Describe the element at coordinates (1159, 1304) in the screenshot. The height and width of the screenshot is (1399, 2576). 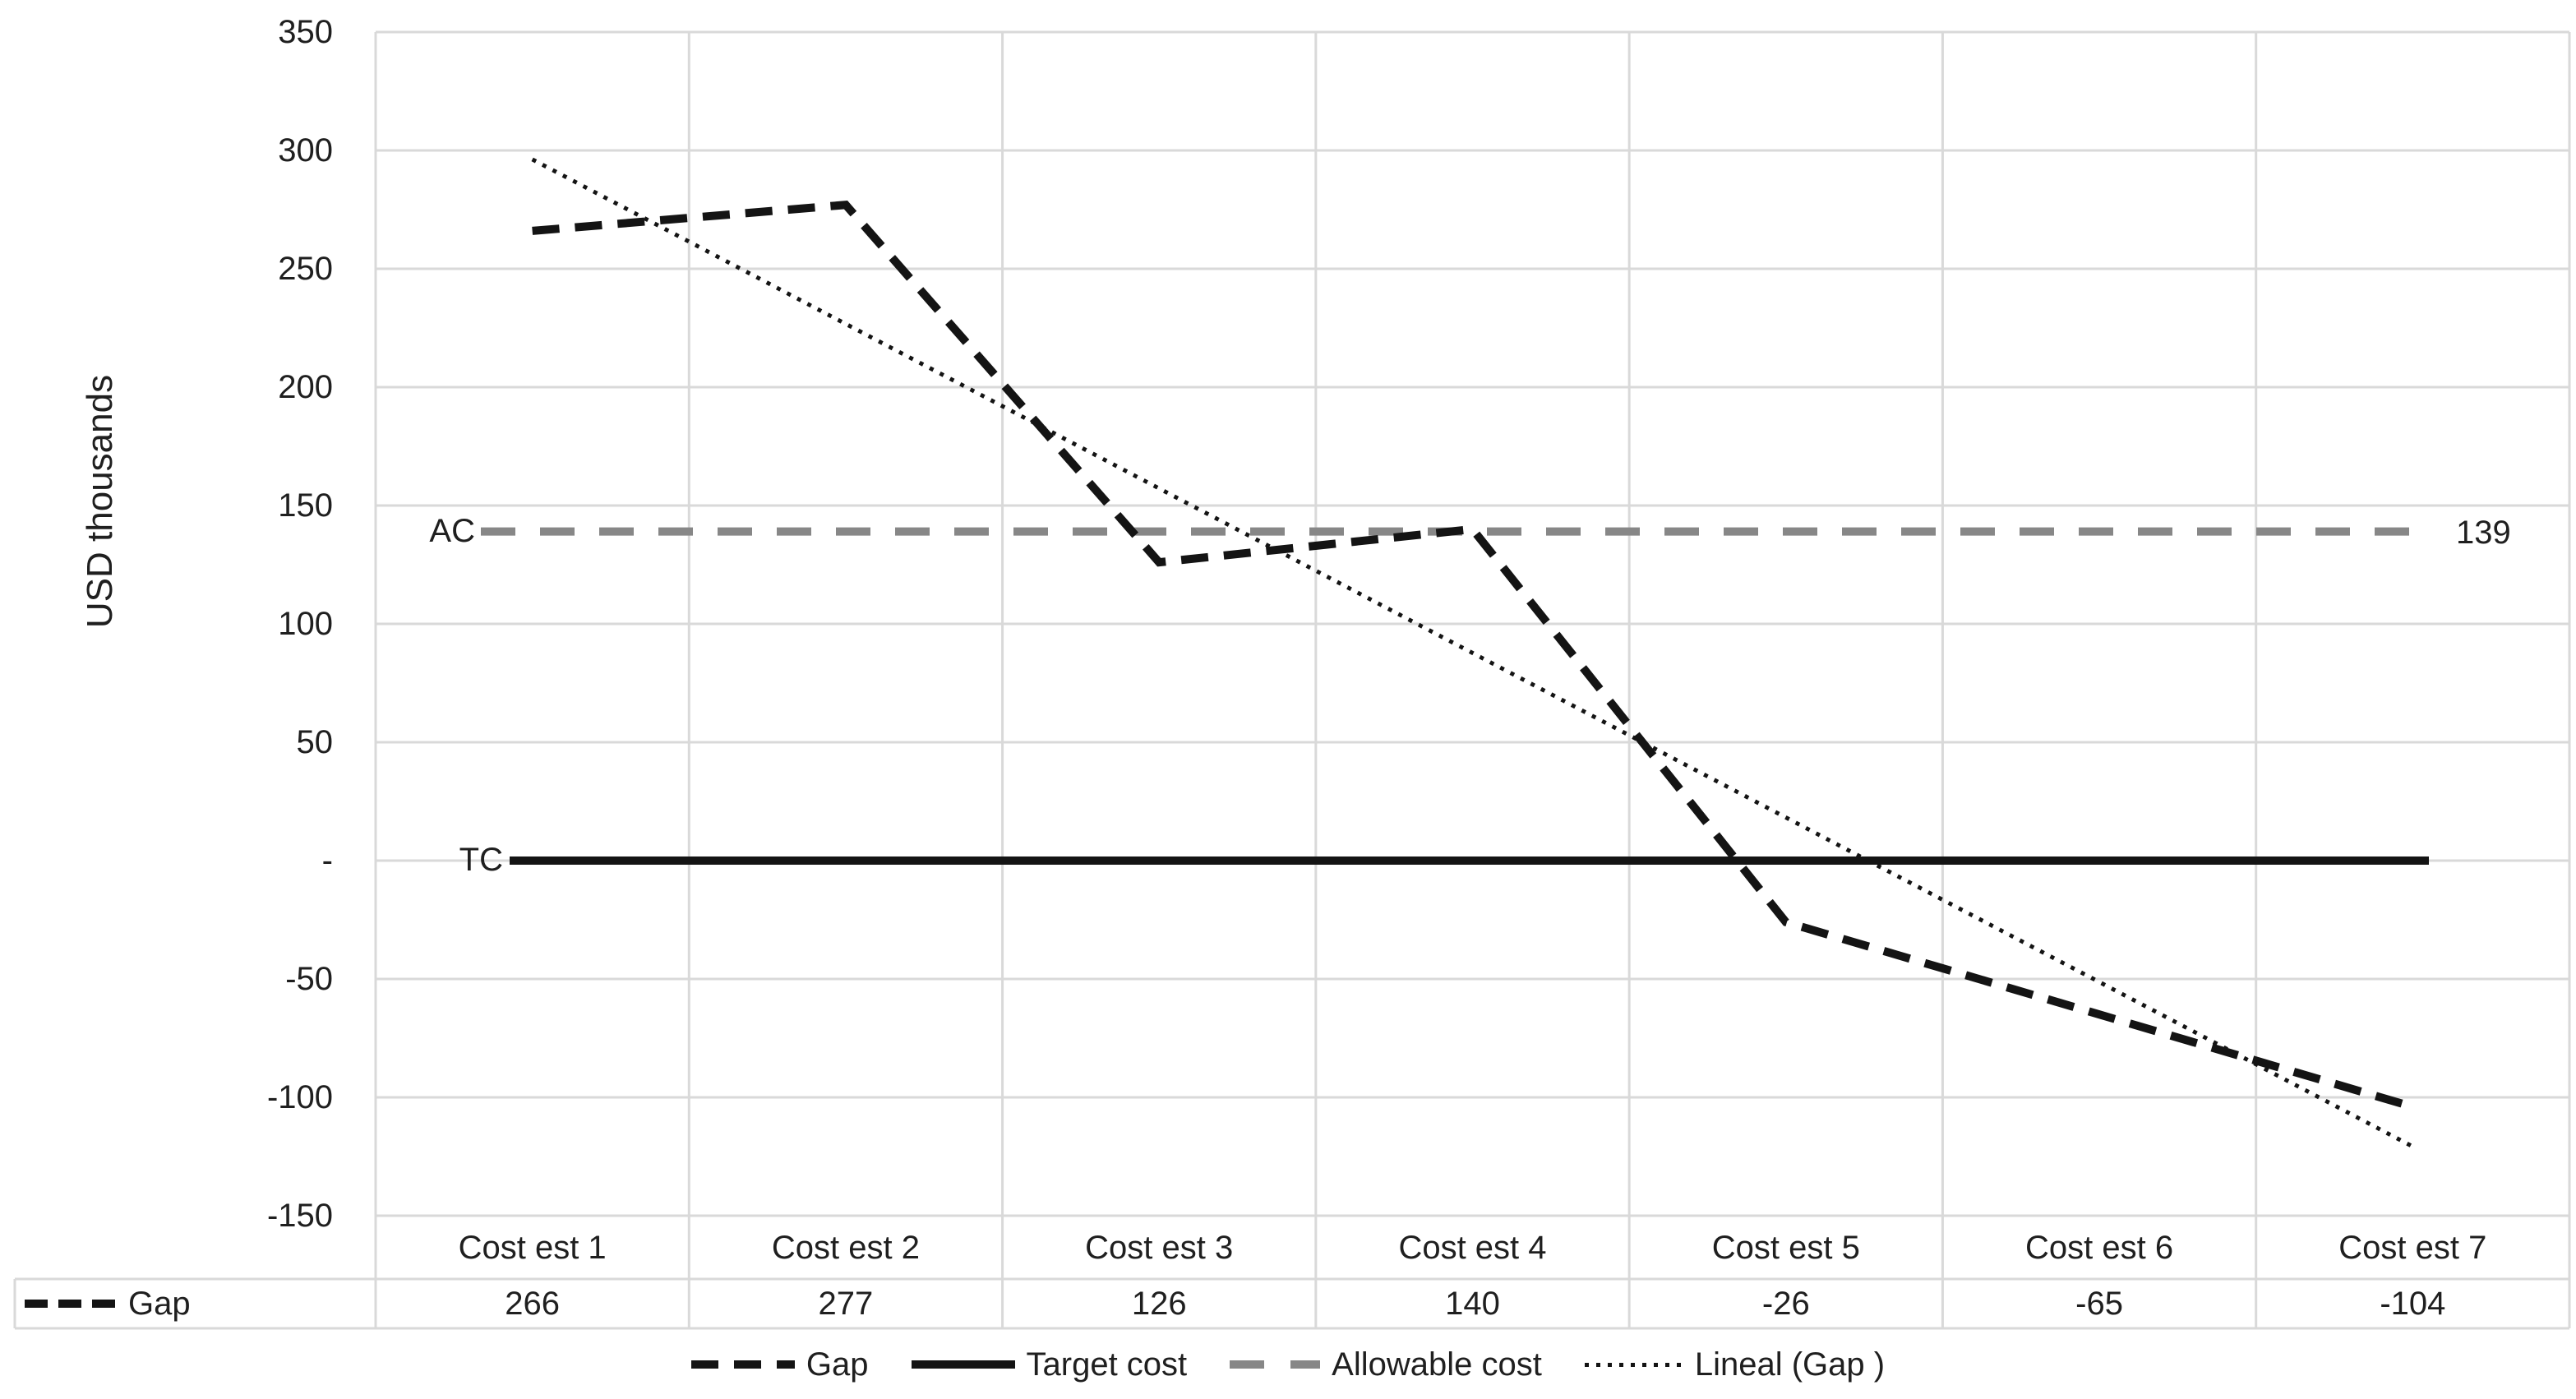
I see `data-table-cell-value: 126` at that location.